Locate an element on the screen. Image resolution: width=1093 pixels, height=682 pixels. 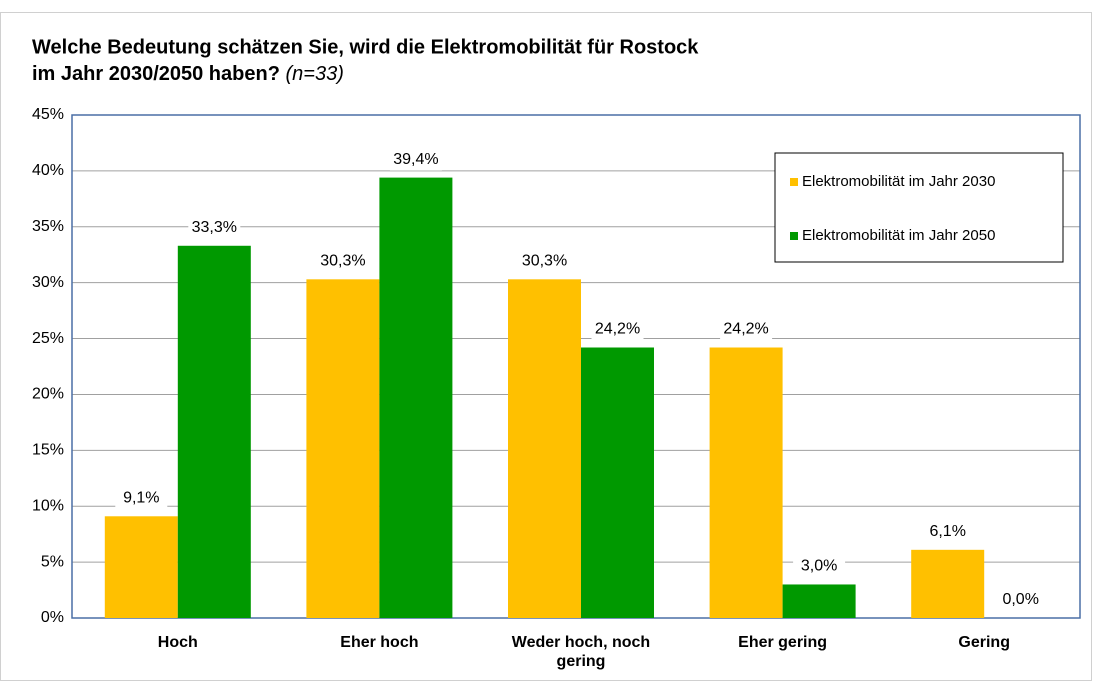
chart-title: im Jahr 2030/2050 haben? (n=33) is located at coordinates (188, 74).